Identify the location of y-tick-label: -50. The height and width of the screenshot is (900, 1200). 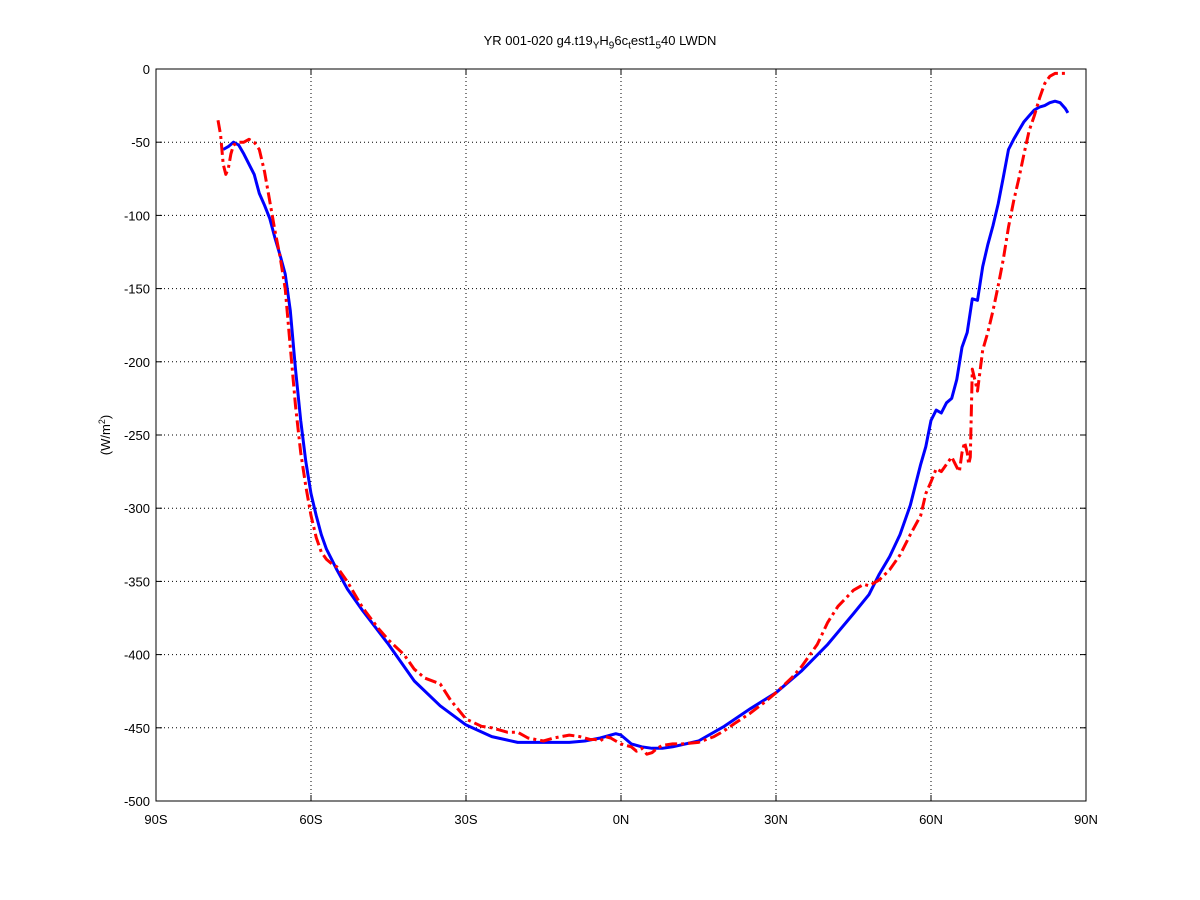
(140, 142).